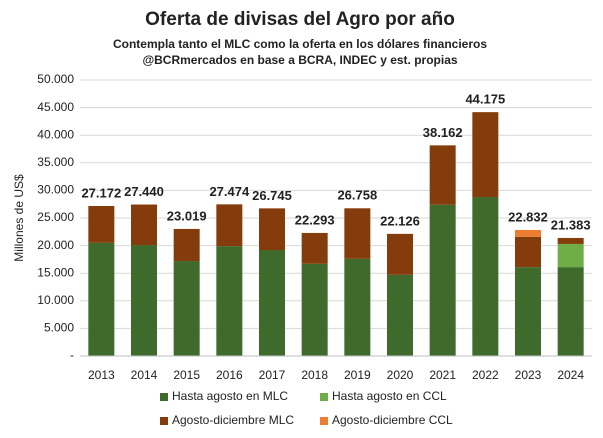 The image size is (603, 438). I want to click on total-label: 27.474, so click(229, 191).